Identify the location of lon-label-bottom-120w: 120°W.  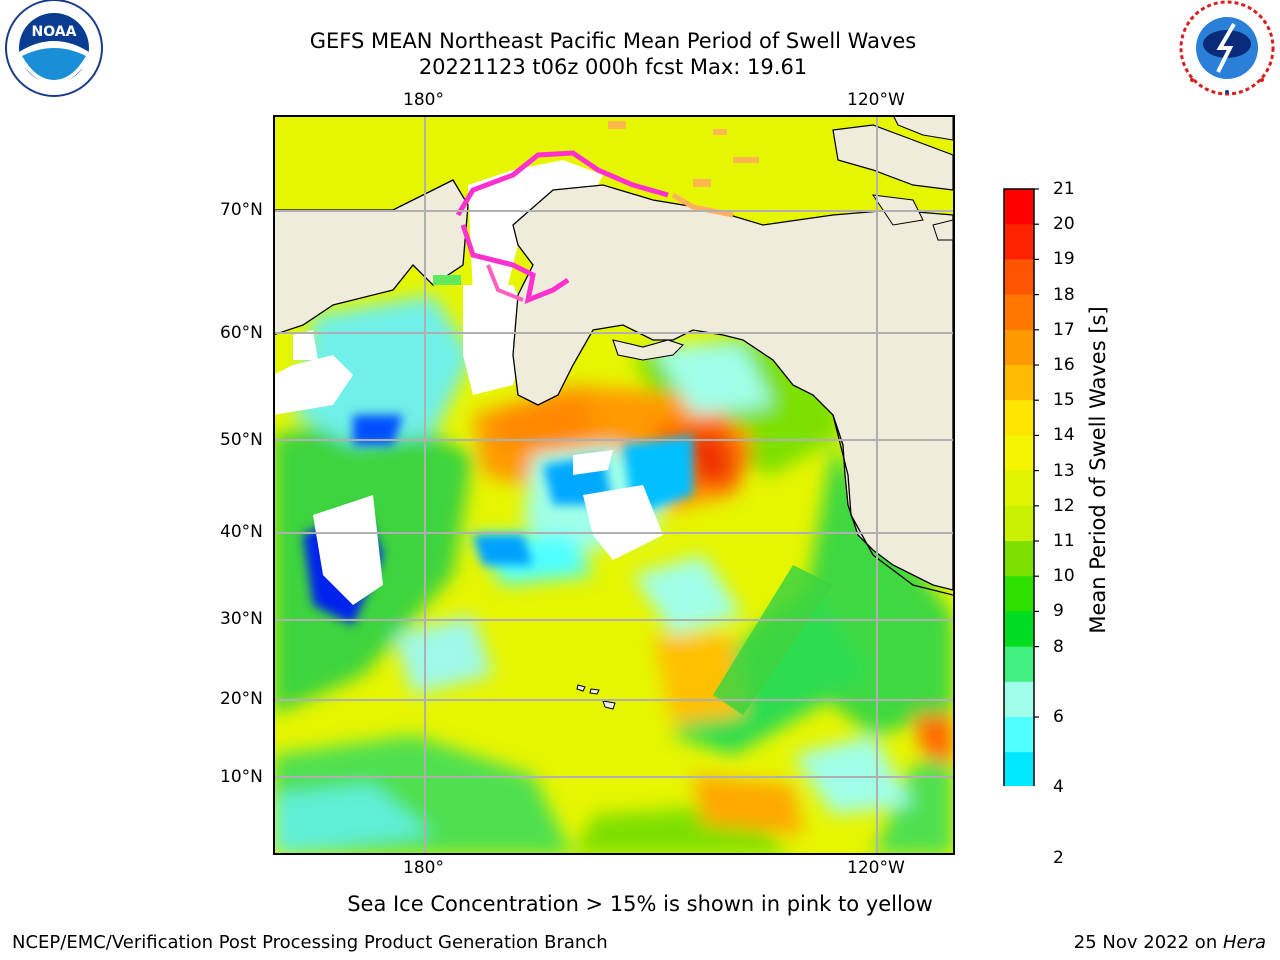
(876, 868).